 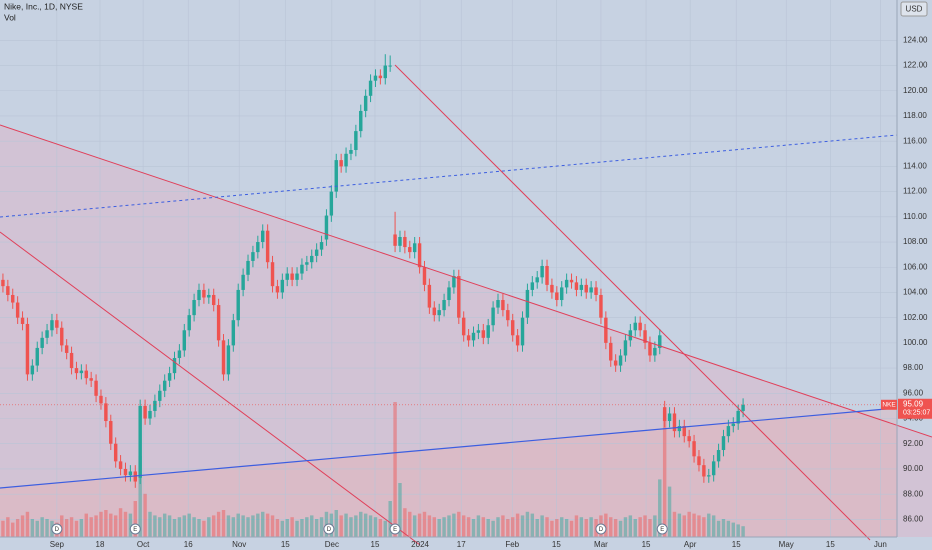 I want to click on x-tick-label: 17, so click(x=461, y=544).